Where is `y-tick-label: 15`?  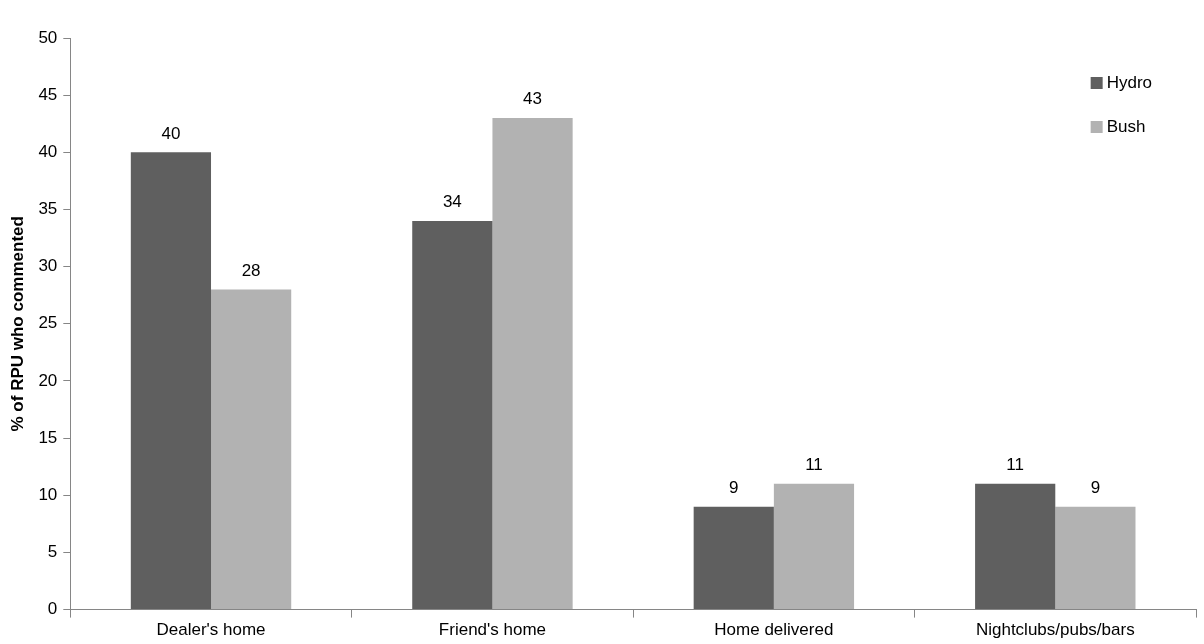 y-tick-label: 15 is located at coordinates (48, 437).